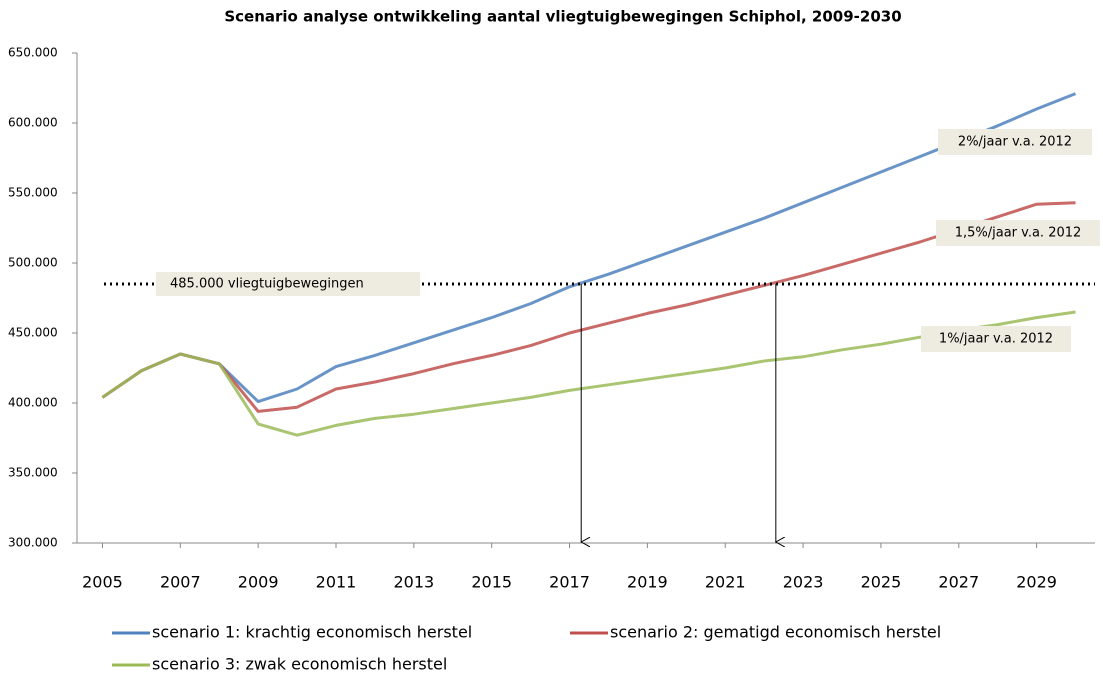  I want to click on reference-label: 485.000 vliegtuigbewegingen, so click(267, 284).